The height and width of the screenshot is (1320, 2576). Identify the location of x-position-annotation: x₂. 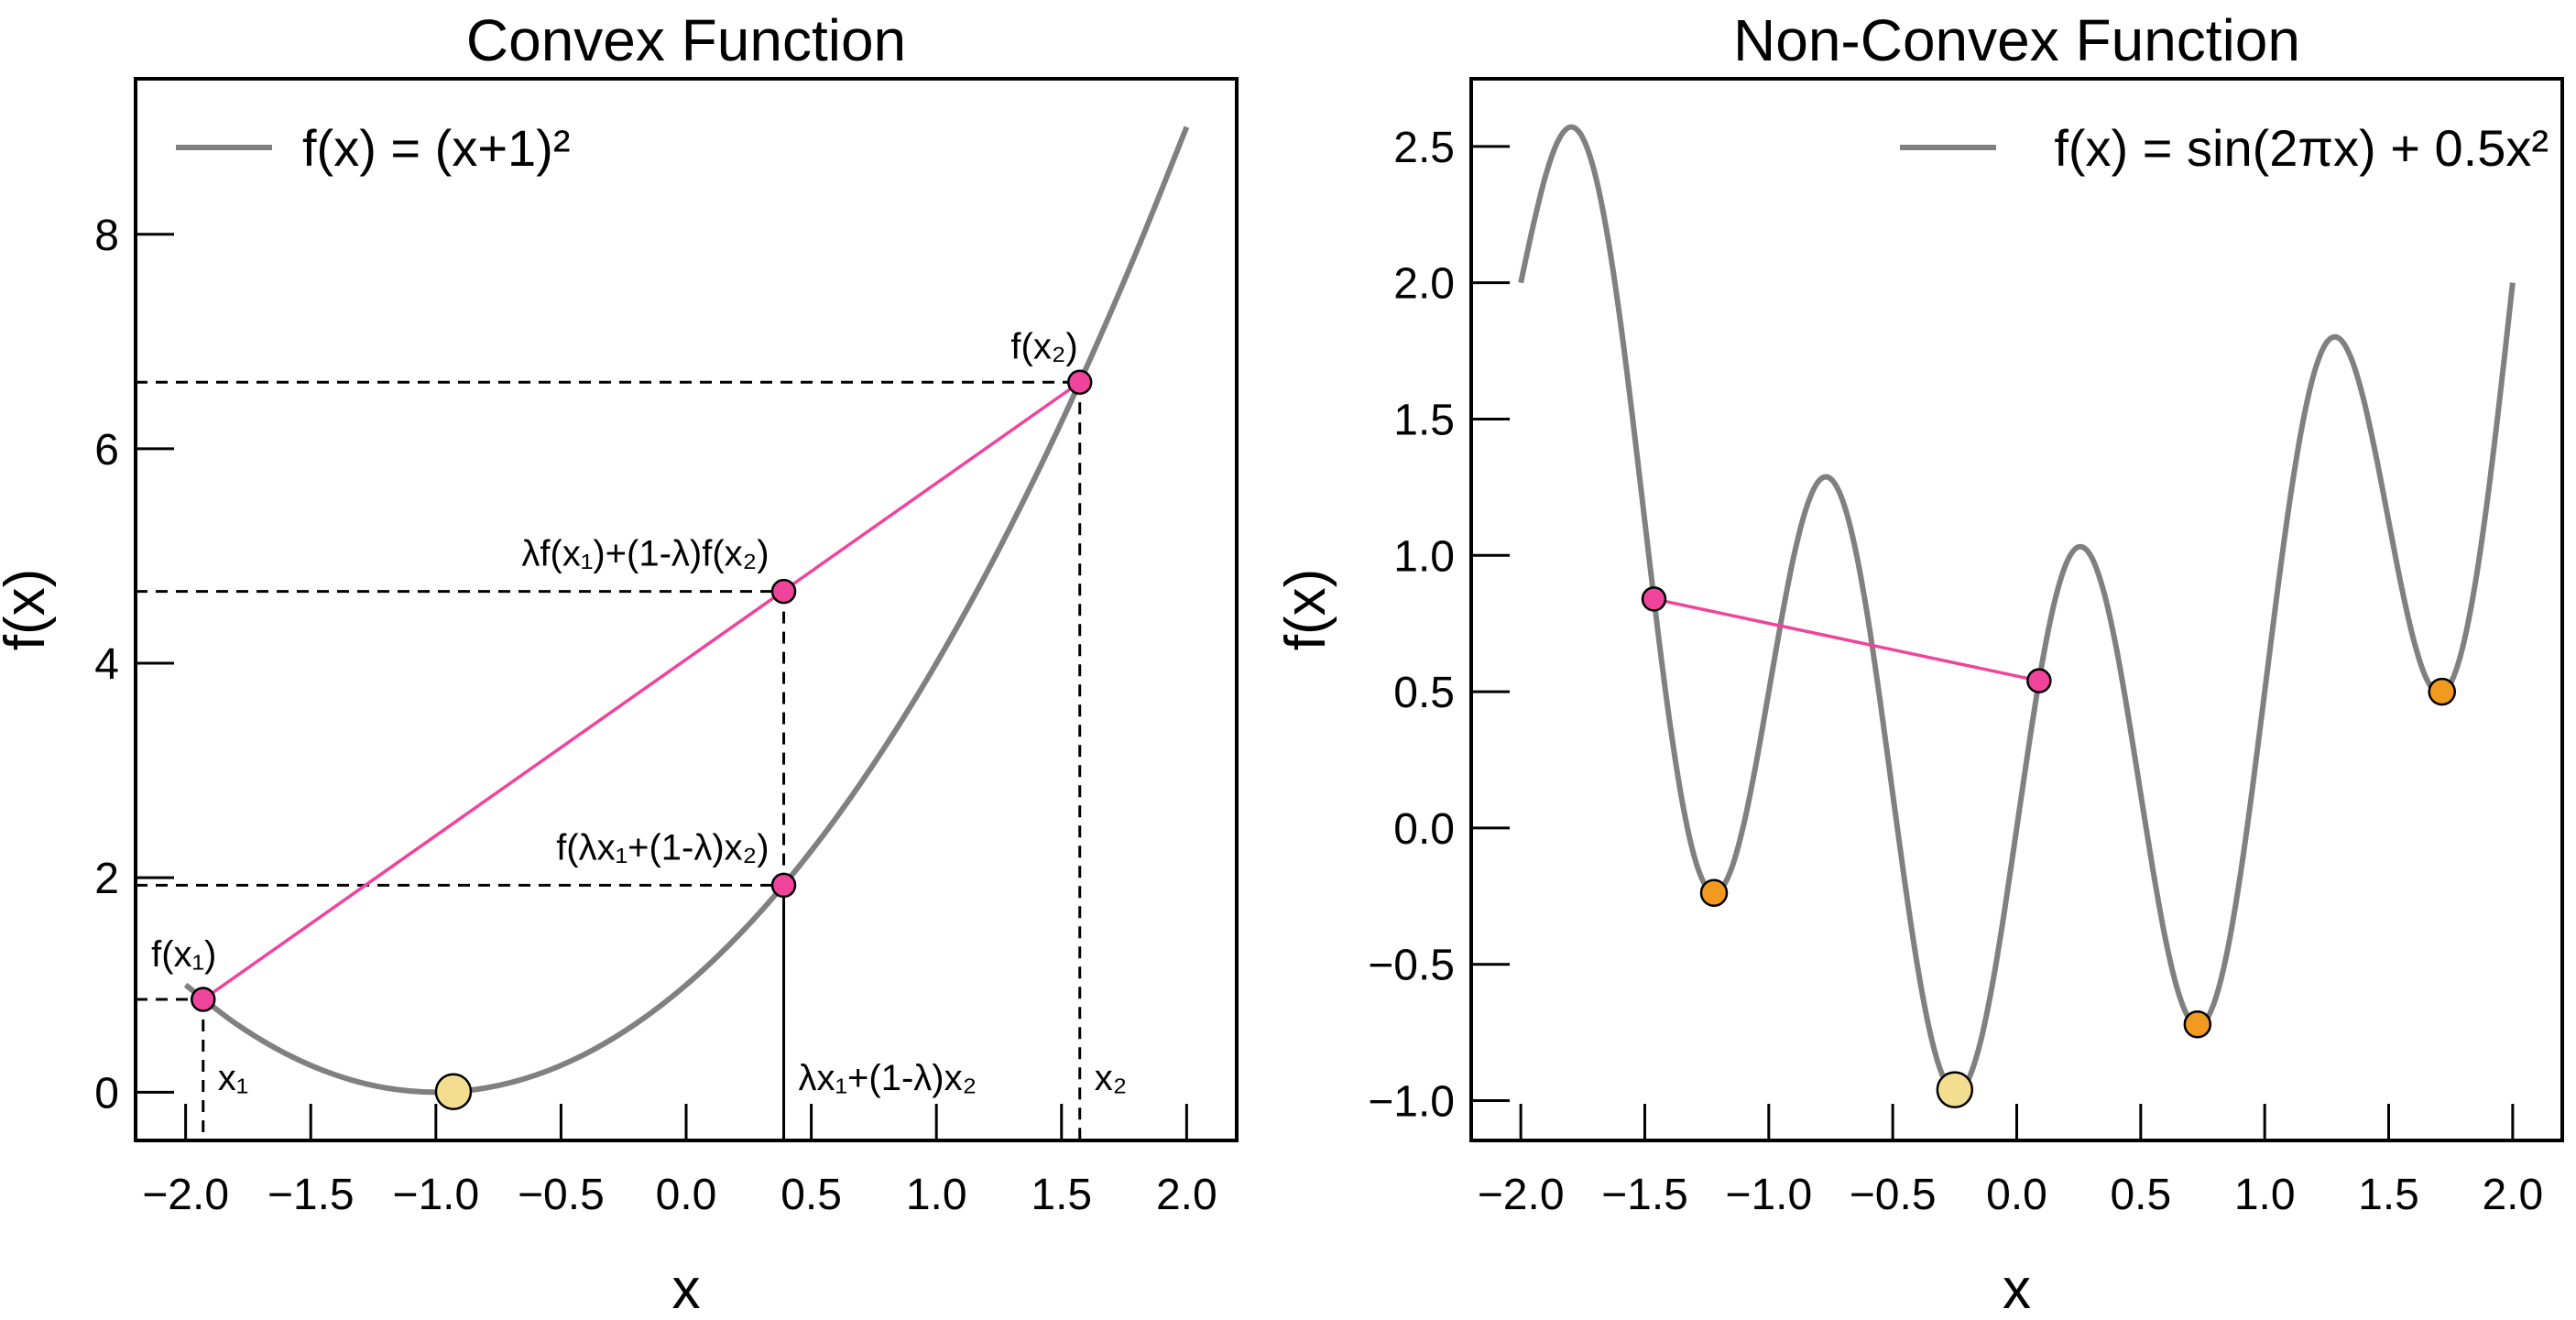
(1111, 1078).